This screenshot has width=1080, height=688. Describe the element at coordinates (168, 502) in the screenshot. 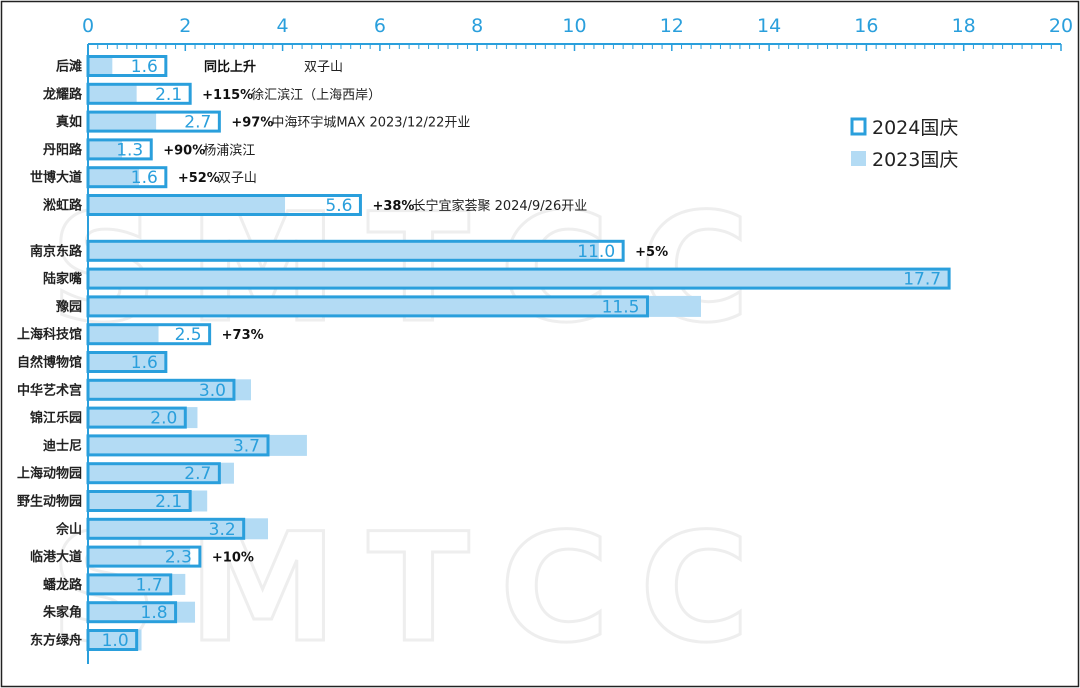

I see `data-label: 2.1` at that location.